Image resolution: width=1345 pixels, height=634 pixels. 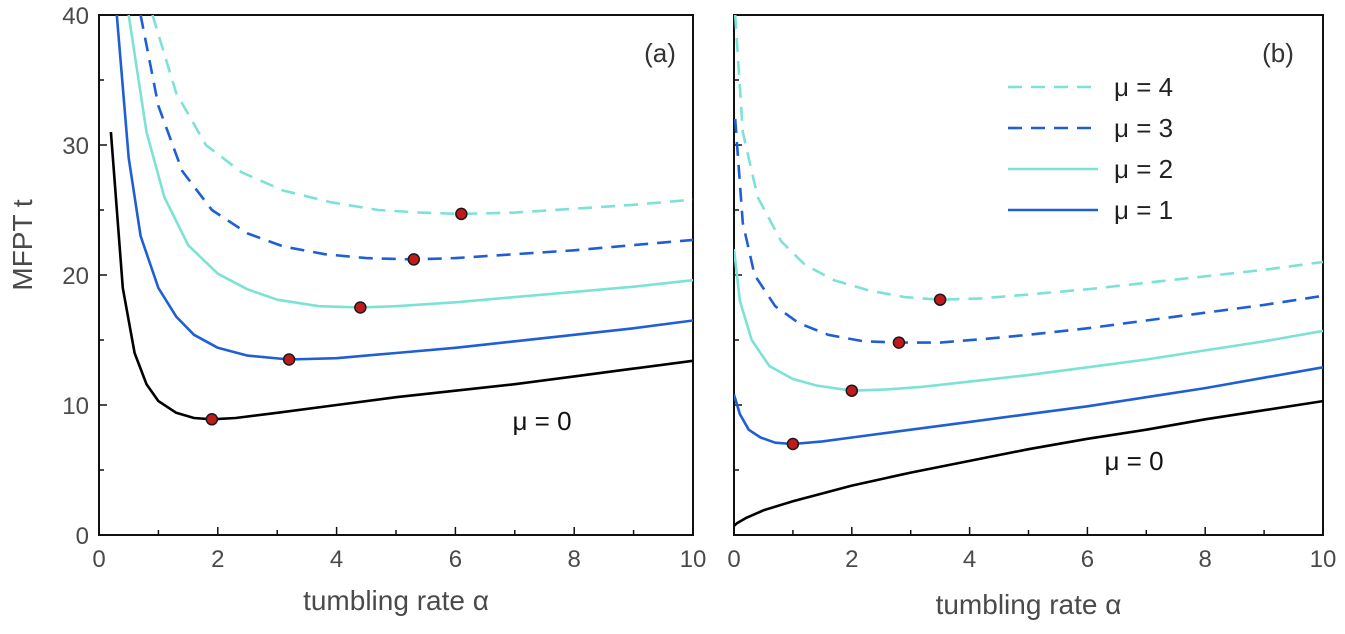 What do you see at coordinates (22, 244) in the screenshot?
I see `y-axis-label: MFPT t` at bounding box center [22, 244].